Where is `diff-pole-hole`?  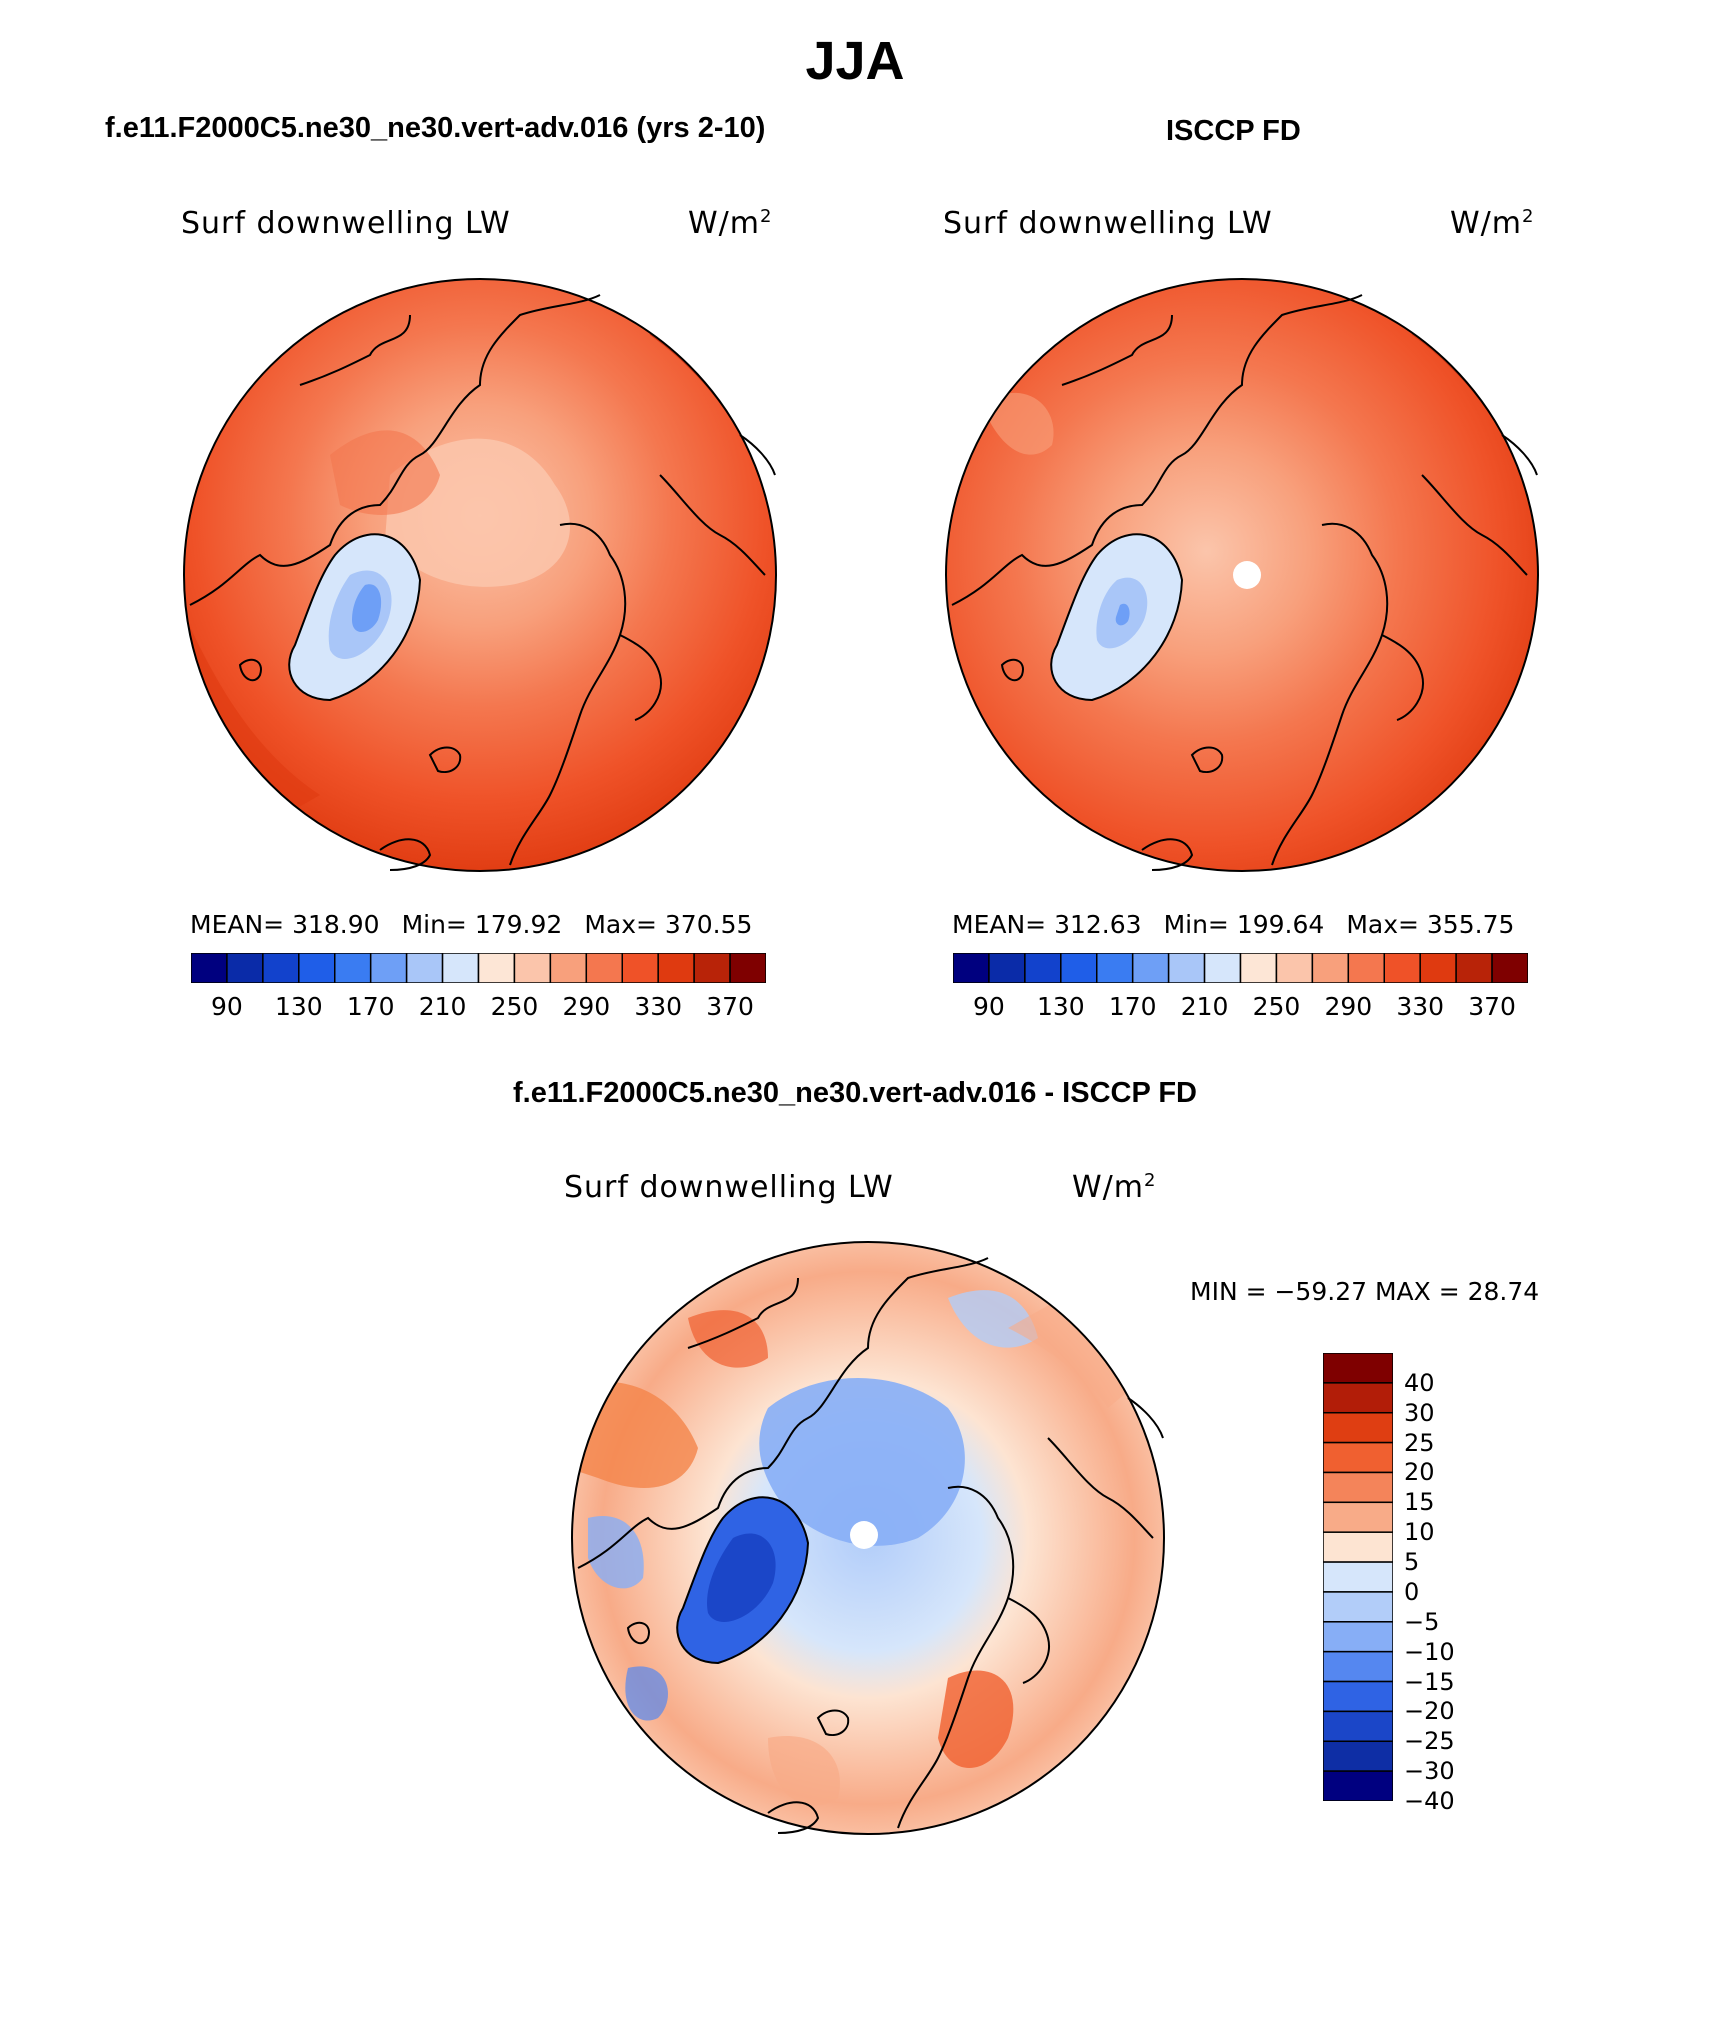
diff-pole-hole is located at coordinates (864, 1535).